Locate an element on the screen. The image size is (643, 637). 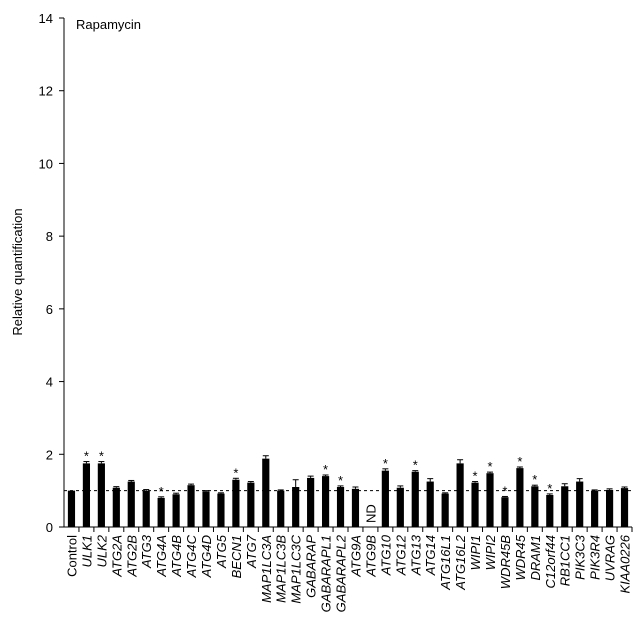
category-label: GABARAP is located at coordinates (311, 566).